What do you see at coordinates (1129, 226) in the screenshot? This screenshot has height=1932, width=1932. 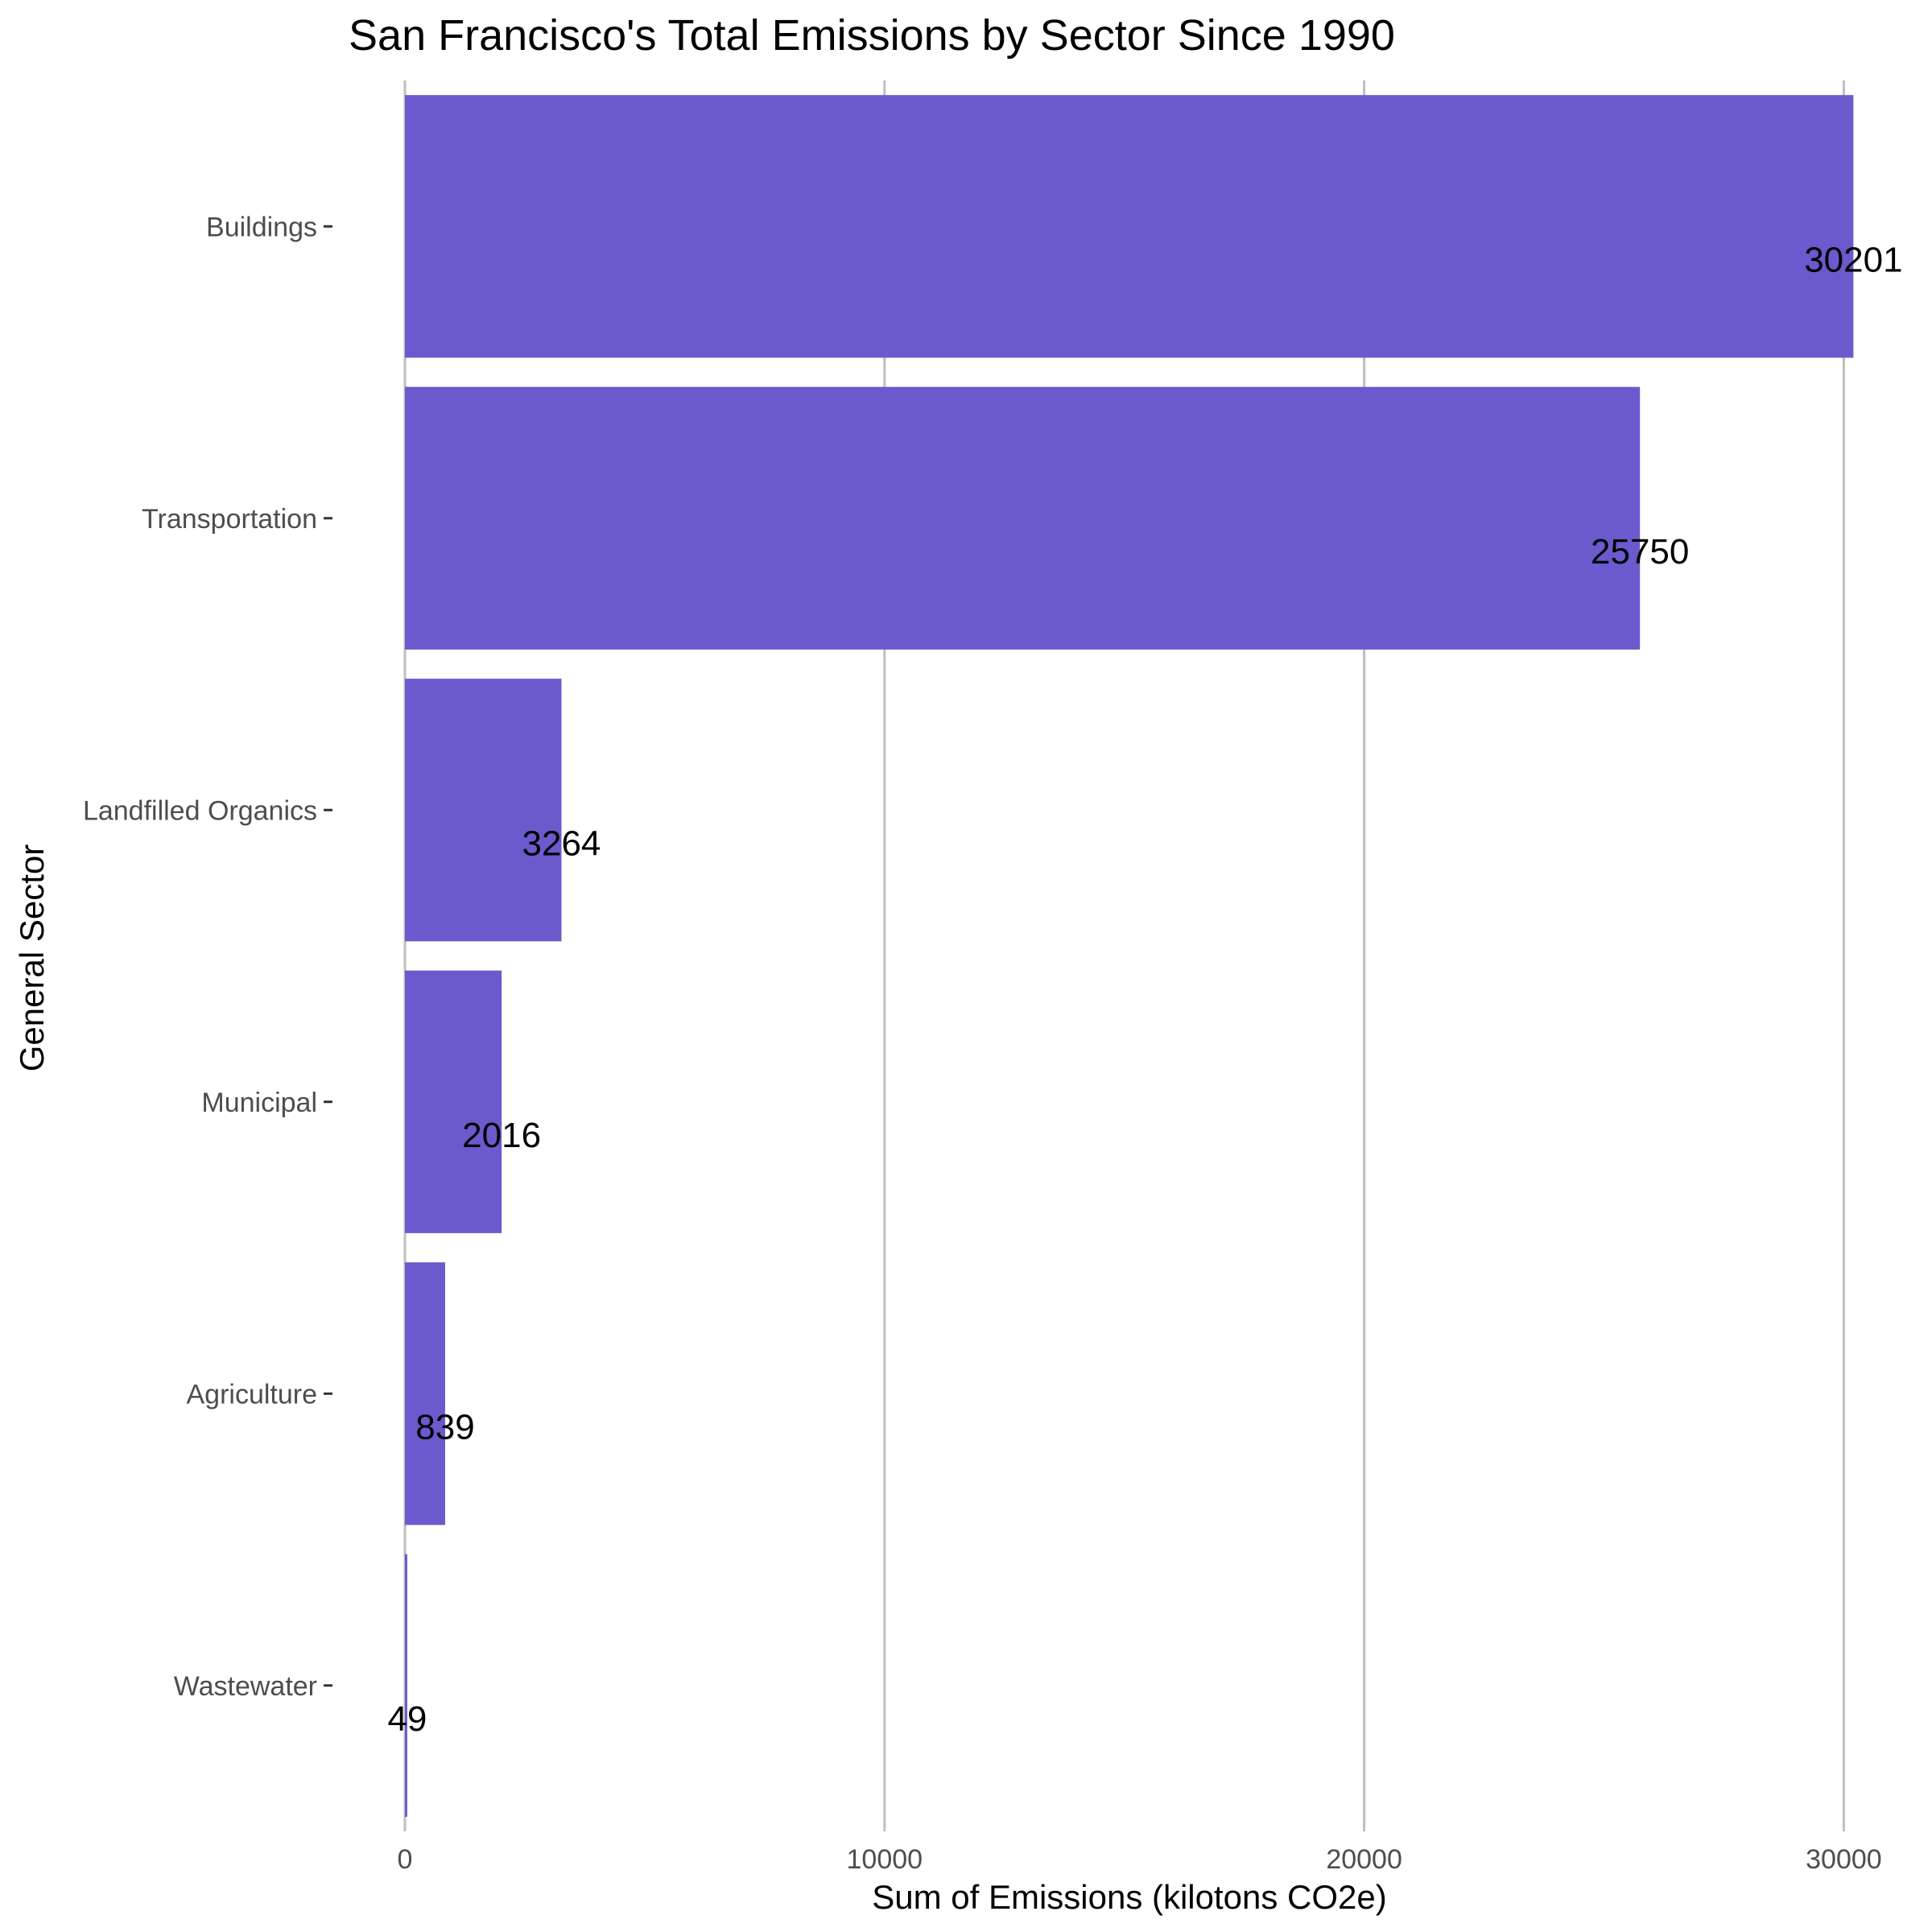 I see `bar-buildings` at bounding box center [1129, 226].